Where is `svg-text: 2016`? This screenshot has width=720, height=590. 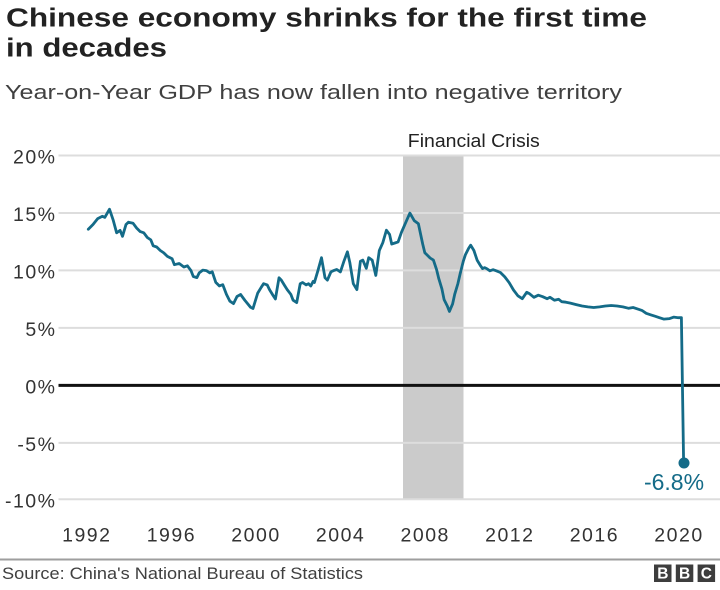
svg-text: 2016 is located at coordinates (594, 536).